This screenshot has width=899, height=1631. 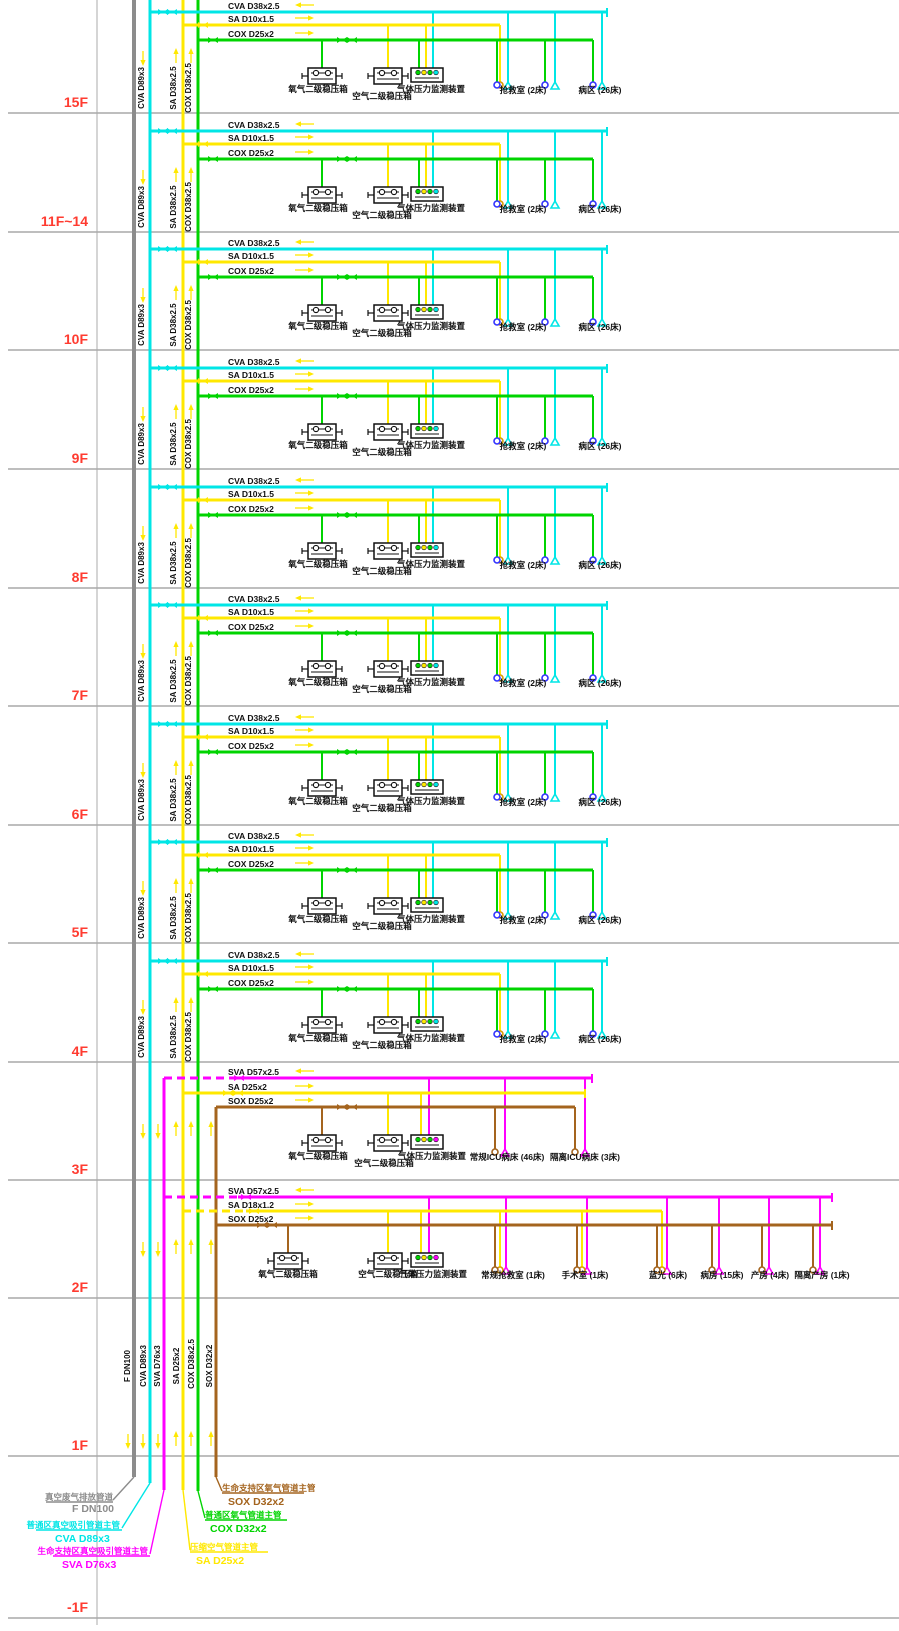 What do you see at coordinates (209, 1365) in the screenshot?
I see `riser-size-label: SOX D32x2` at bounding box center [209, 1365].